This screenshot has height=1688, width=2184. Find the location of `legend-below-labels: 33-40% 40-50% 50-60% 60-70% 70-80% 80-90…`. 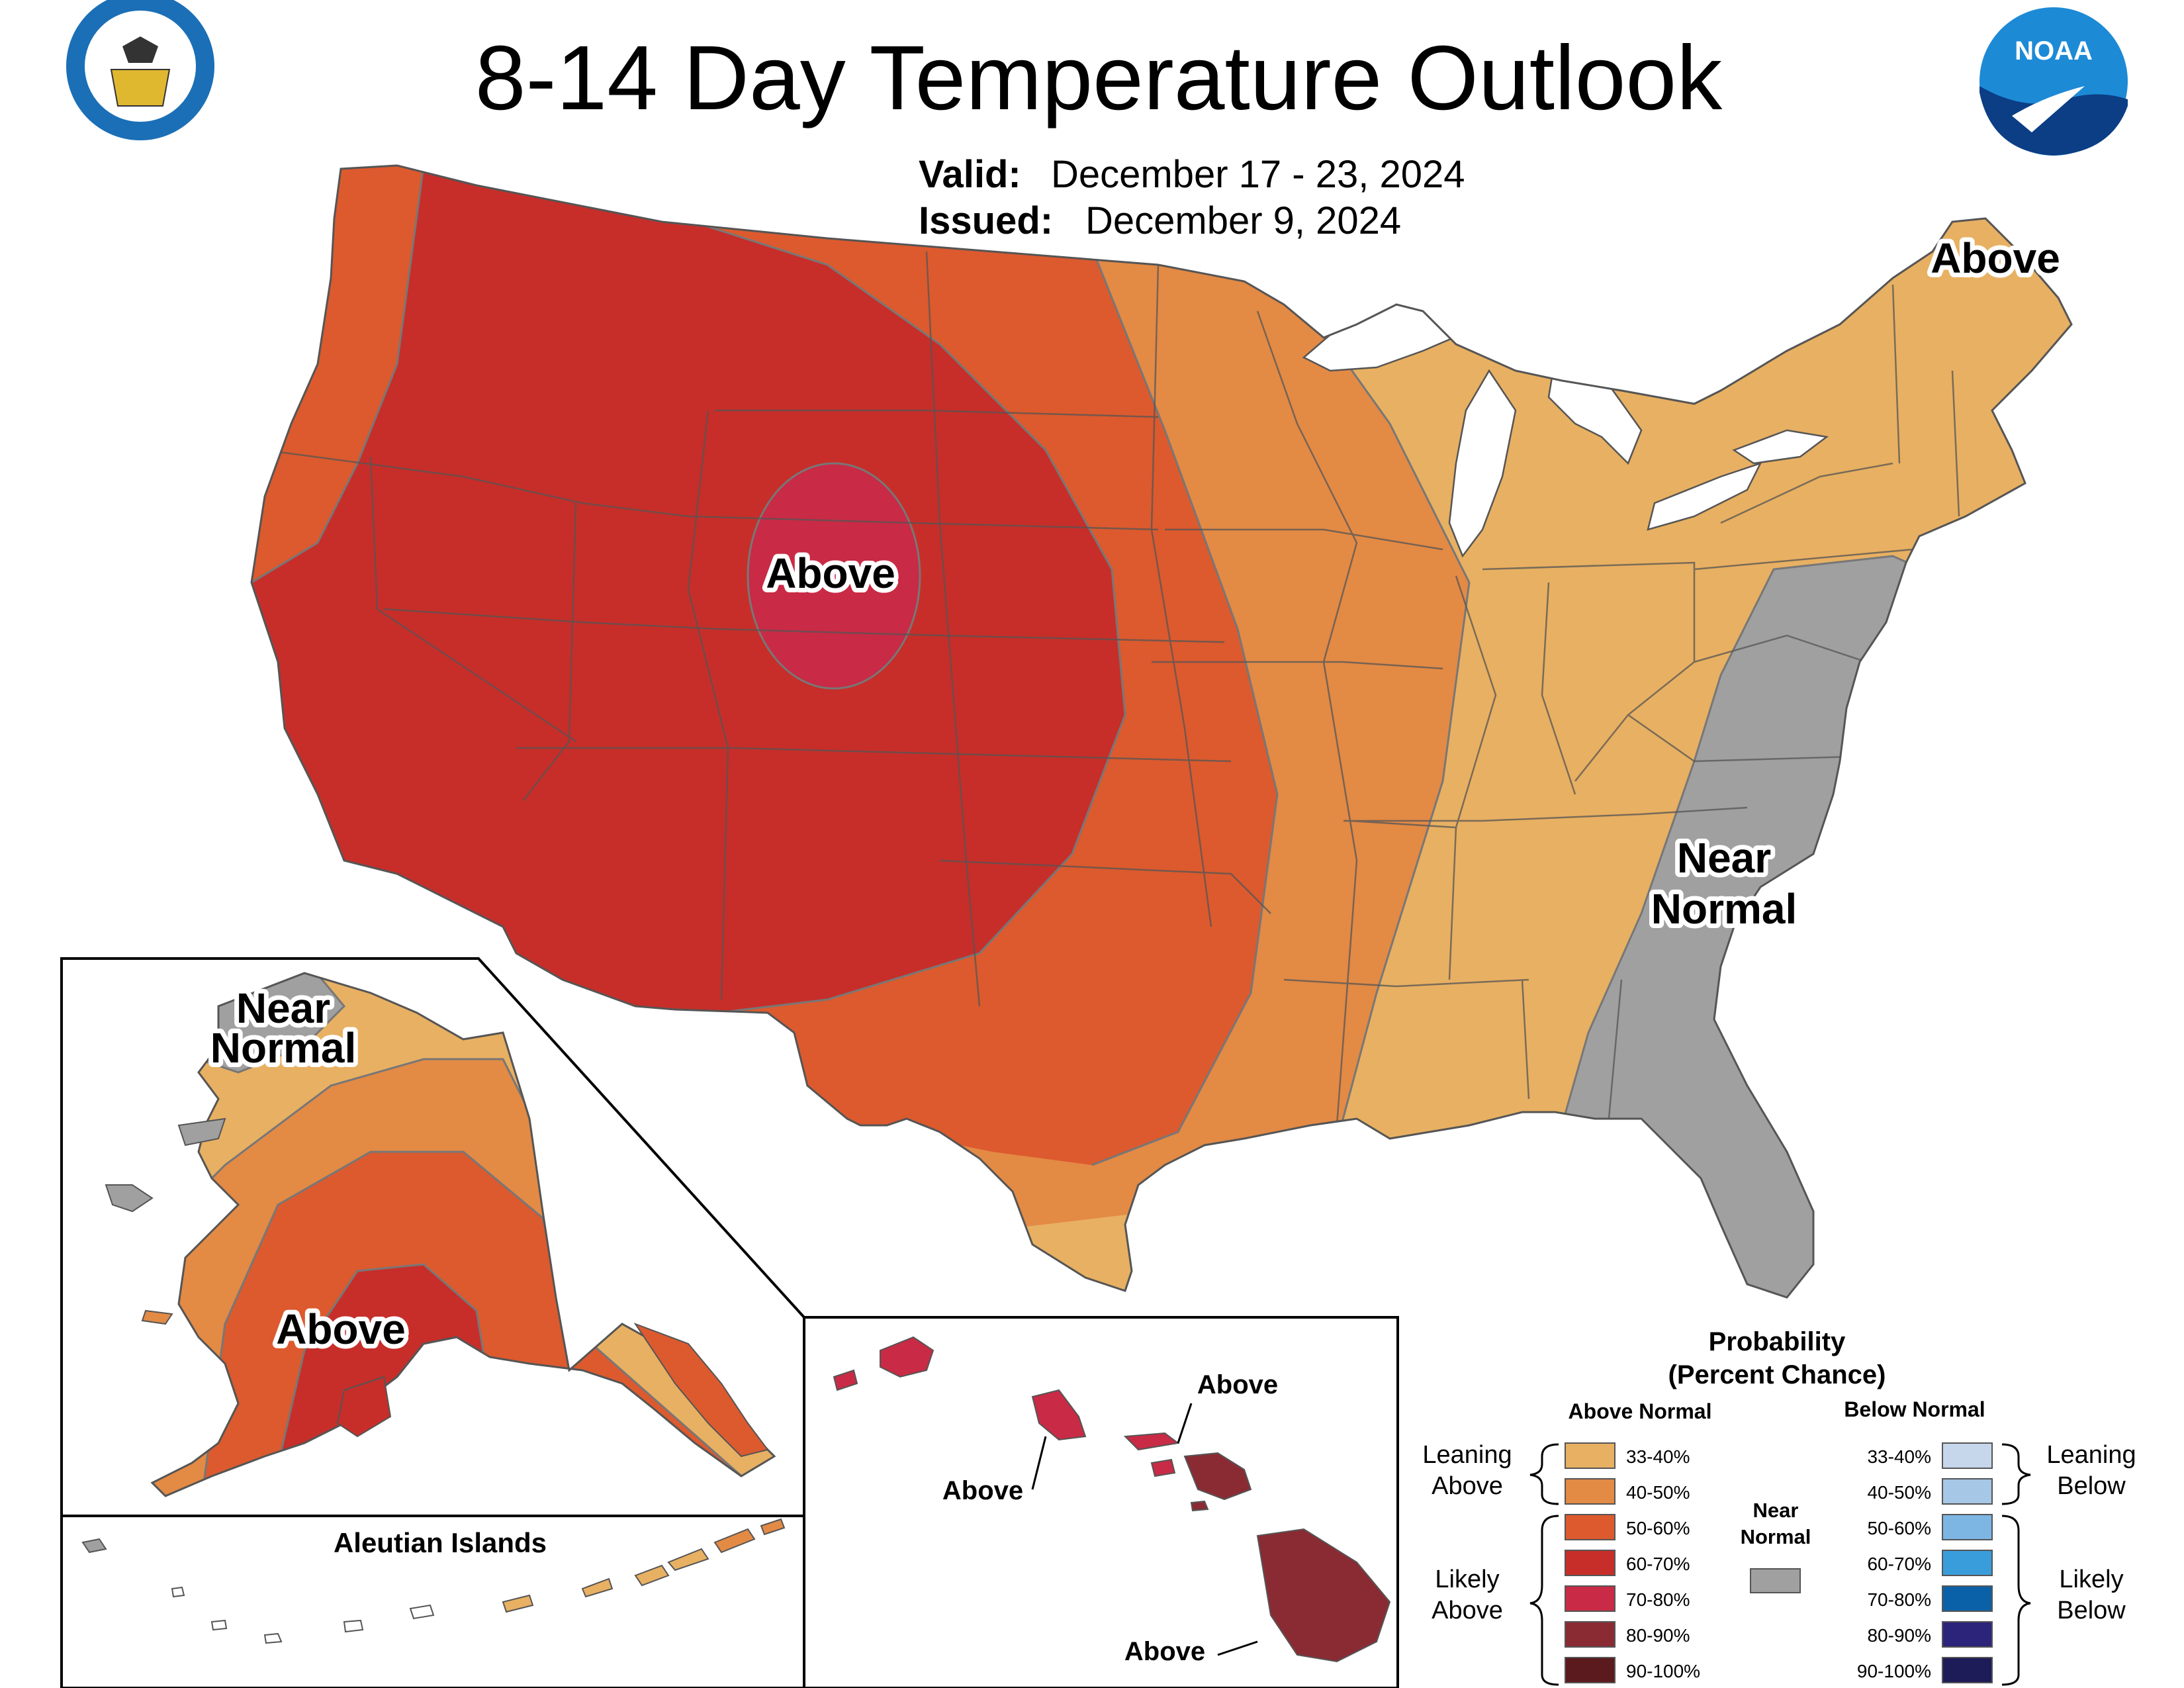

legend-below-labels: 33-40% 40-50% 50-60% 60-70% 70-80% 80-90… is located at coordinates (1894, 1563).